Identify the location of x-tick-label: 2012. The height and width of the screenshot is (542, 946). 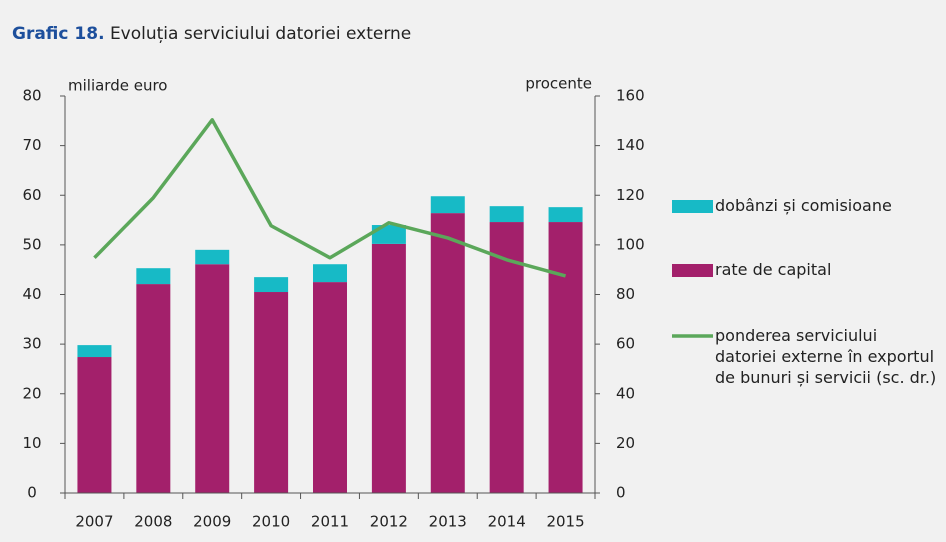
(389, 522).